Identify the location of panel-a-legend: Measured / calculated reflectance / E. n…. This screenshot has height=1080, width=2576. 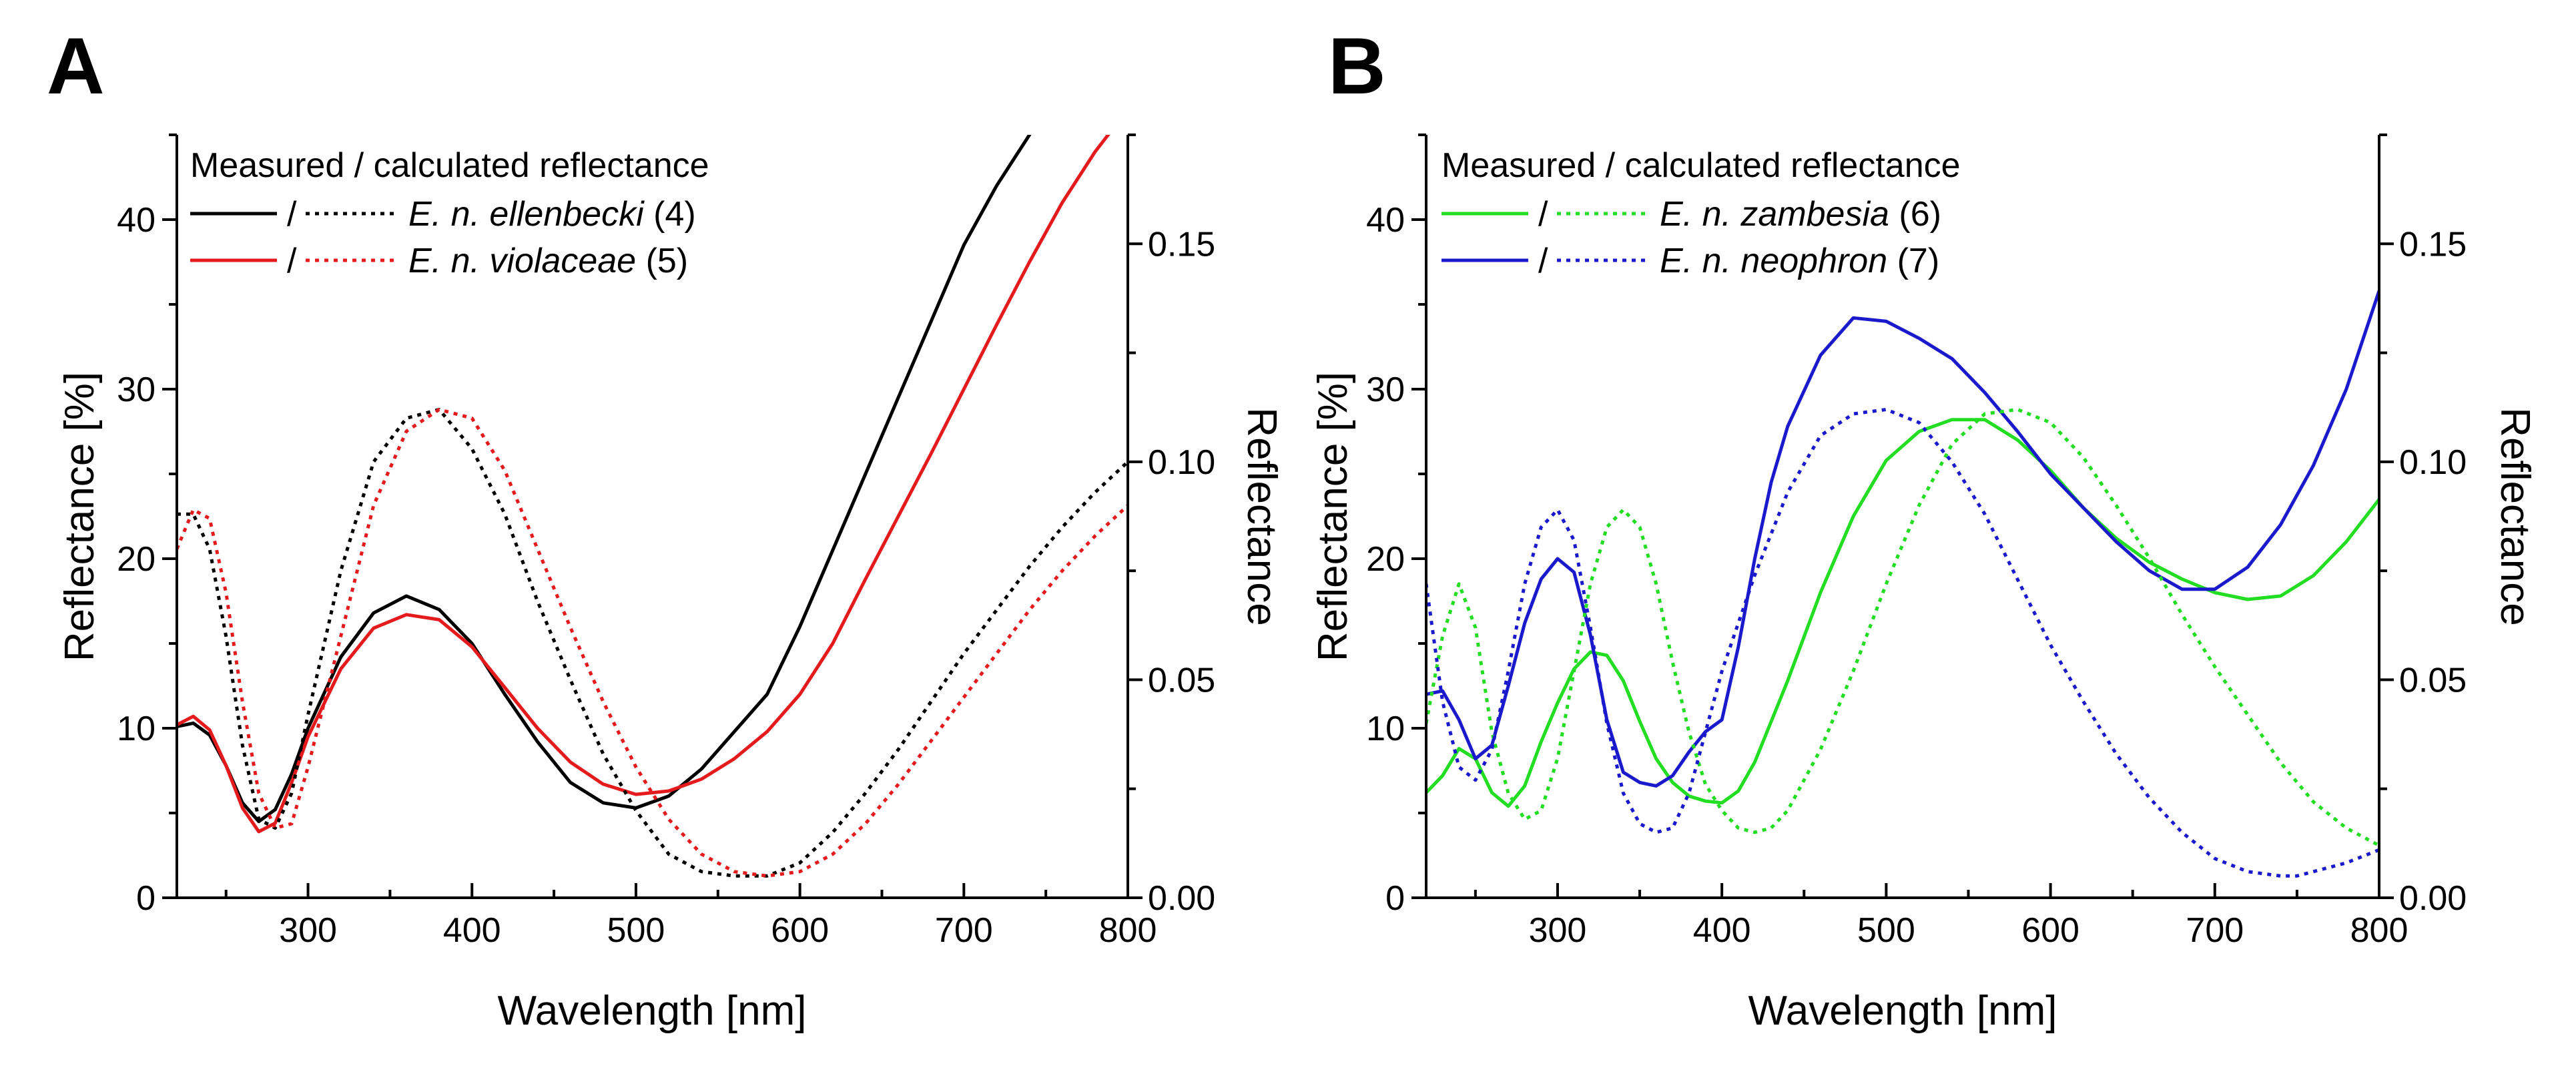
(449, 213).